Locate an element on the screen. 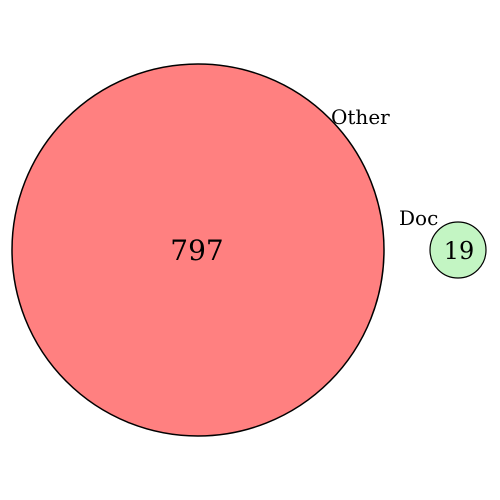 Image resolution: width=500 pixels, height=500 pixels. label-doc: Doc is located at coordinates (418, 218).